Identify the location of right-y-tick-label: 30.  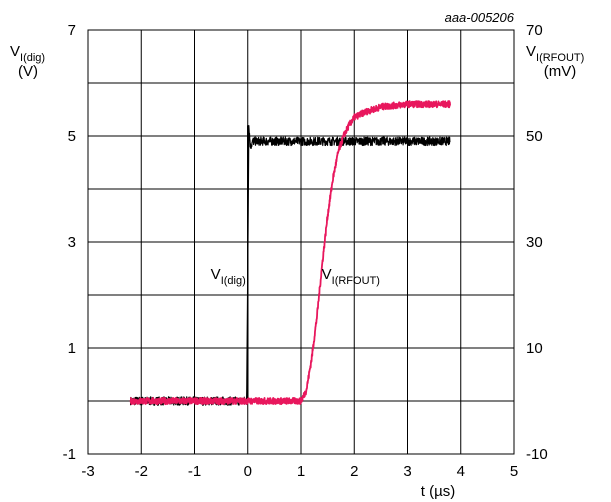
(534, 242).